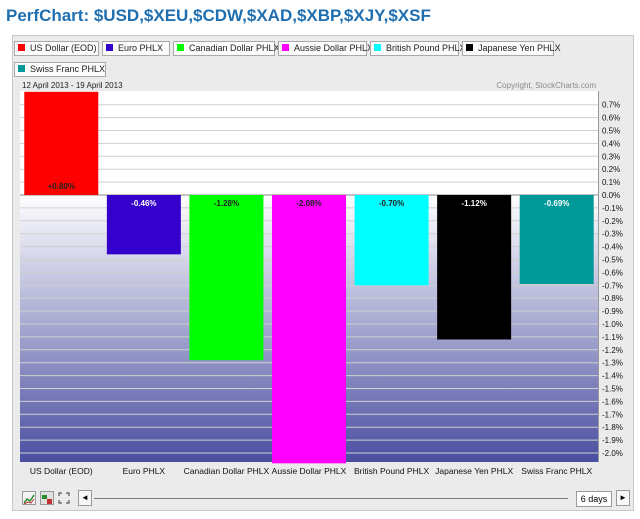  I want to click on bar-chart-icon, so click(47, 498).